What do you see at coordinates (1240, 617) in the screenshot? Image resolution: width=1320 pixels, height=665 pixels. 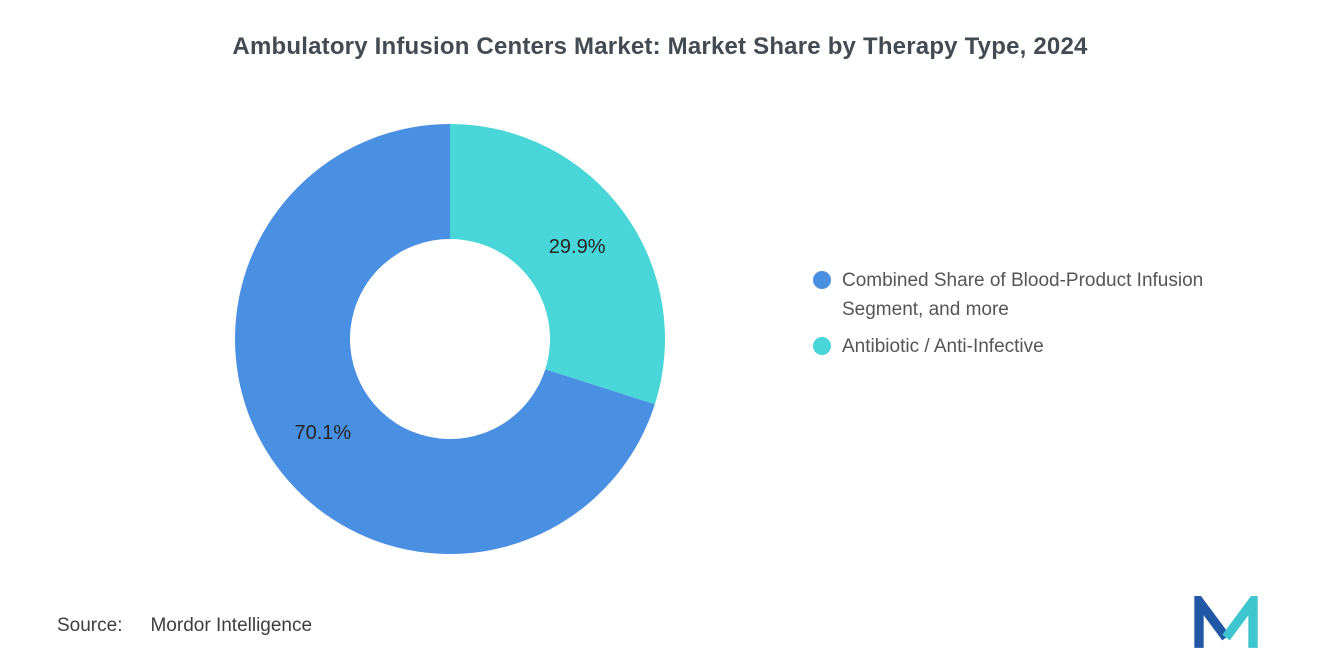 I see `logo-right-stroke` at bounding box center [1240, 617].